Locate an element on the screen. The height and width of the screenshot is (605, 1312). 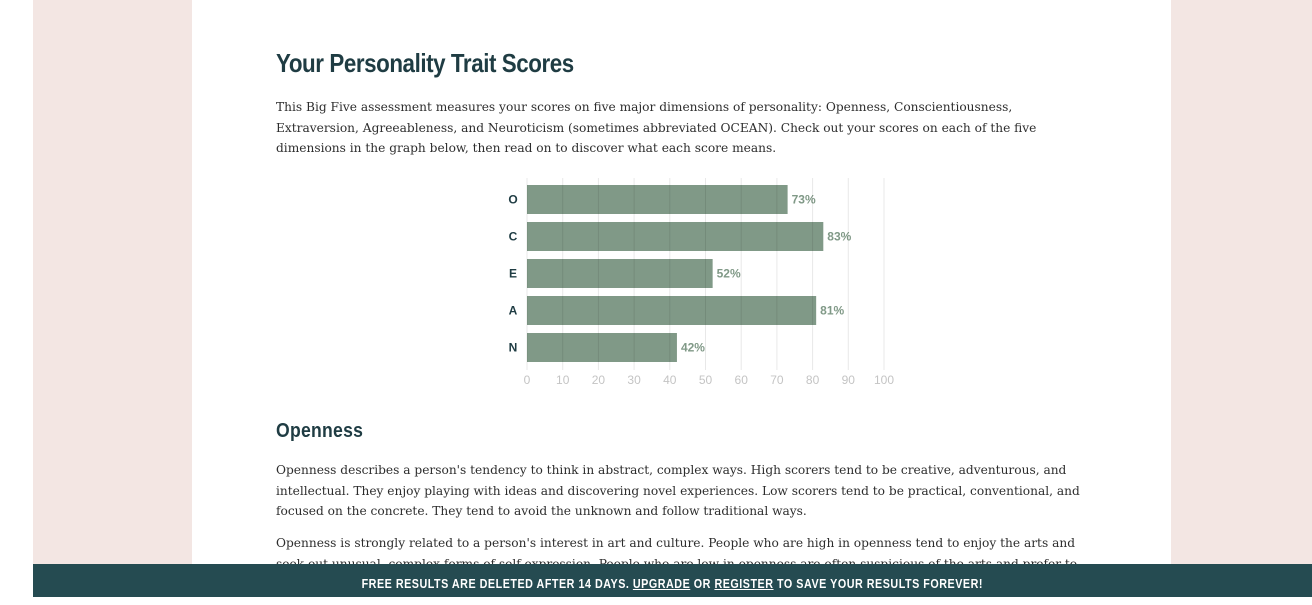
tick-label-60: 60 is located at coordinates (742, 380).